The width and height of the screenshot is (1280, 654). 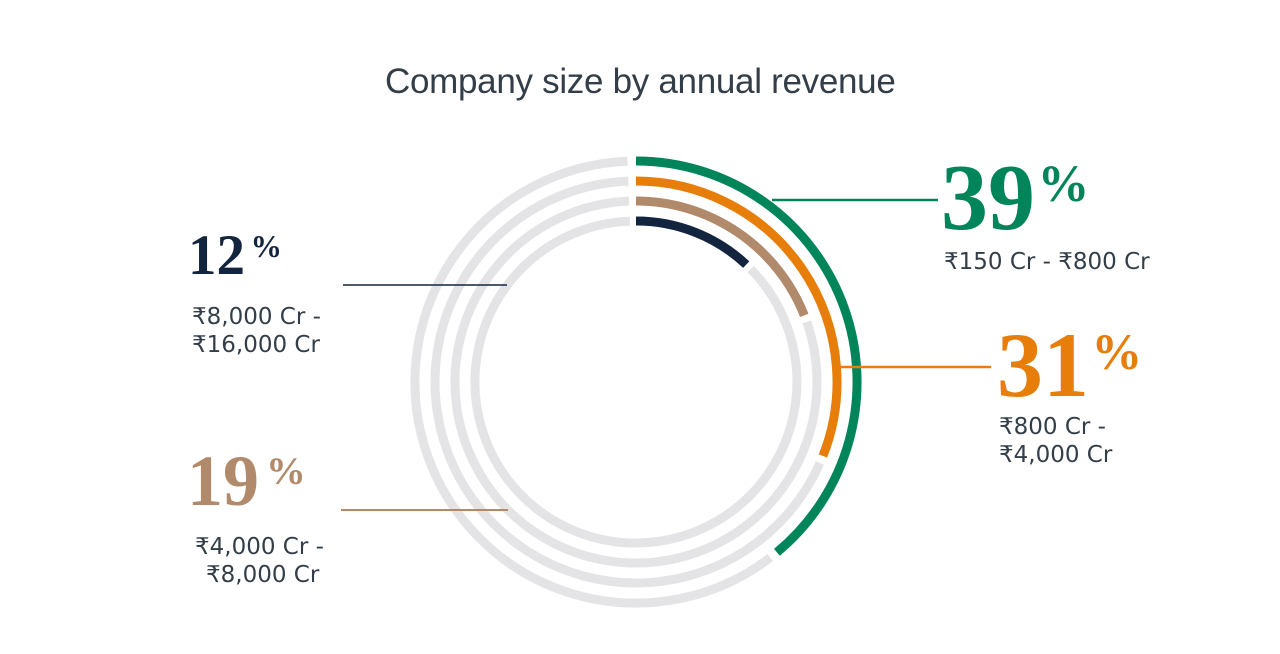 I want to click on value-31-percent: 31%, so click(x=1069, y=365).